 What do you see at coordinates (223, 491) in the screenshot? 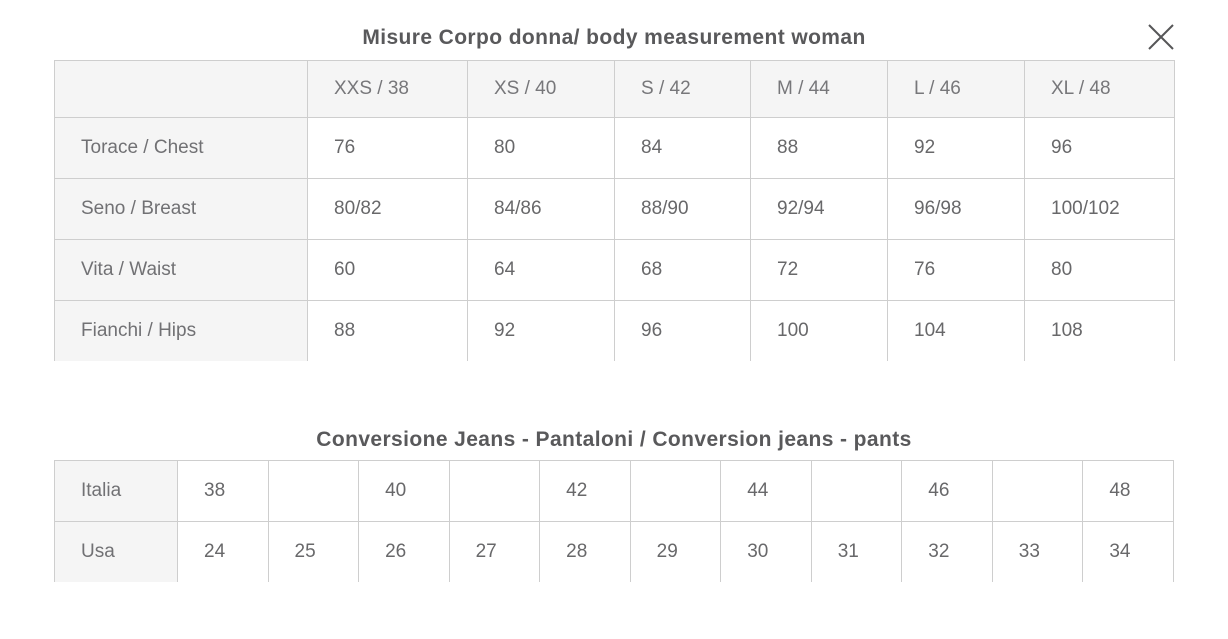
I see `value-cell: 38` at bounding box center [223, 491].